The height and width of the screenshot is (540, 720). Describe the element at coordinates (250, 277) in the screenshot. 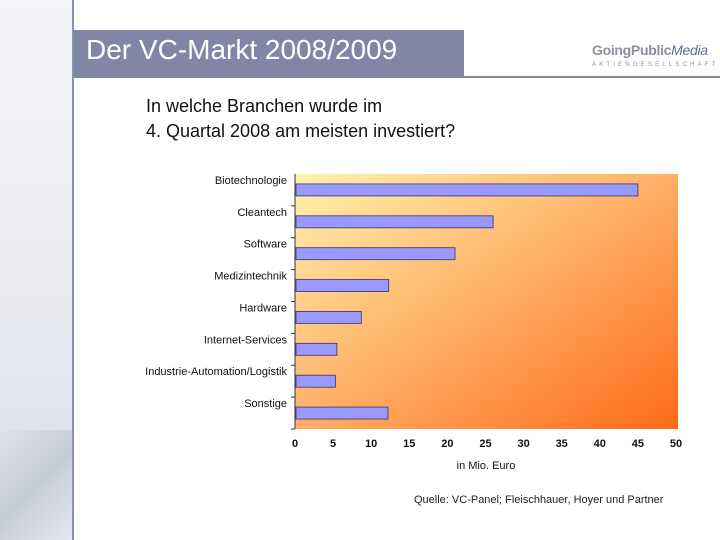

I see `category-label-3: Medizintechnik` at that location.